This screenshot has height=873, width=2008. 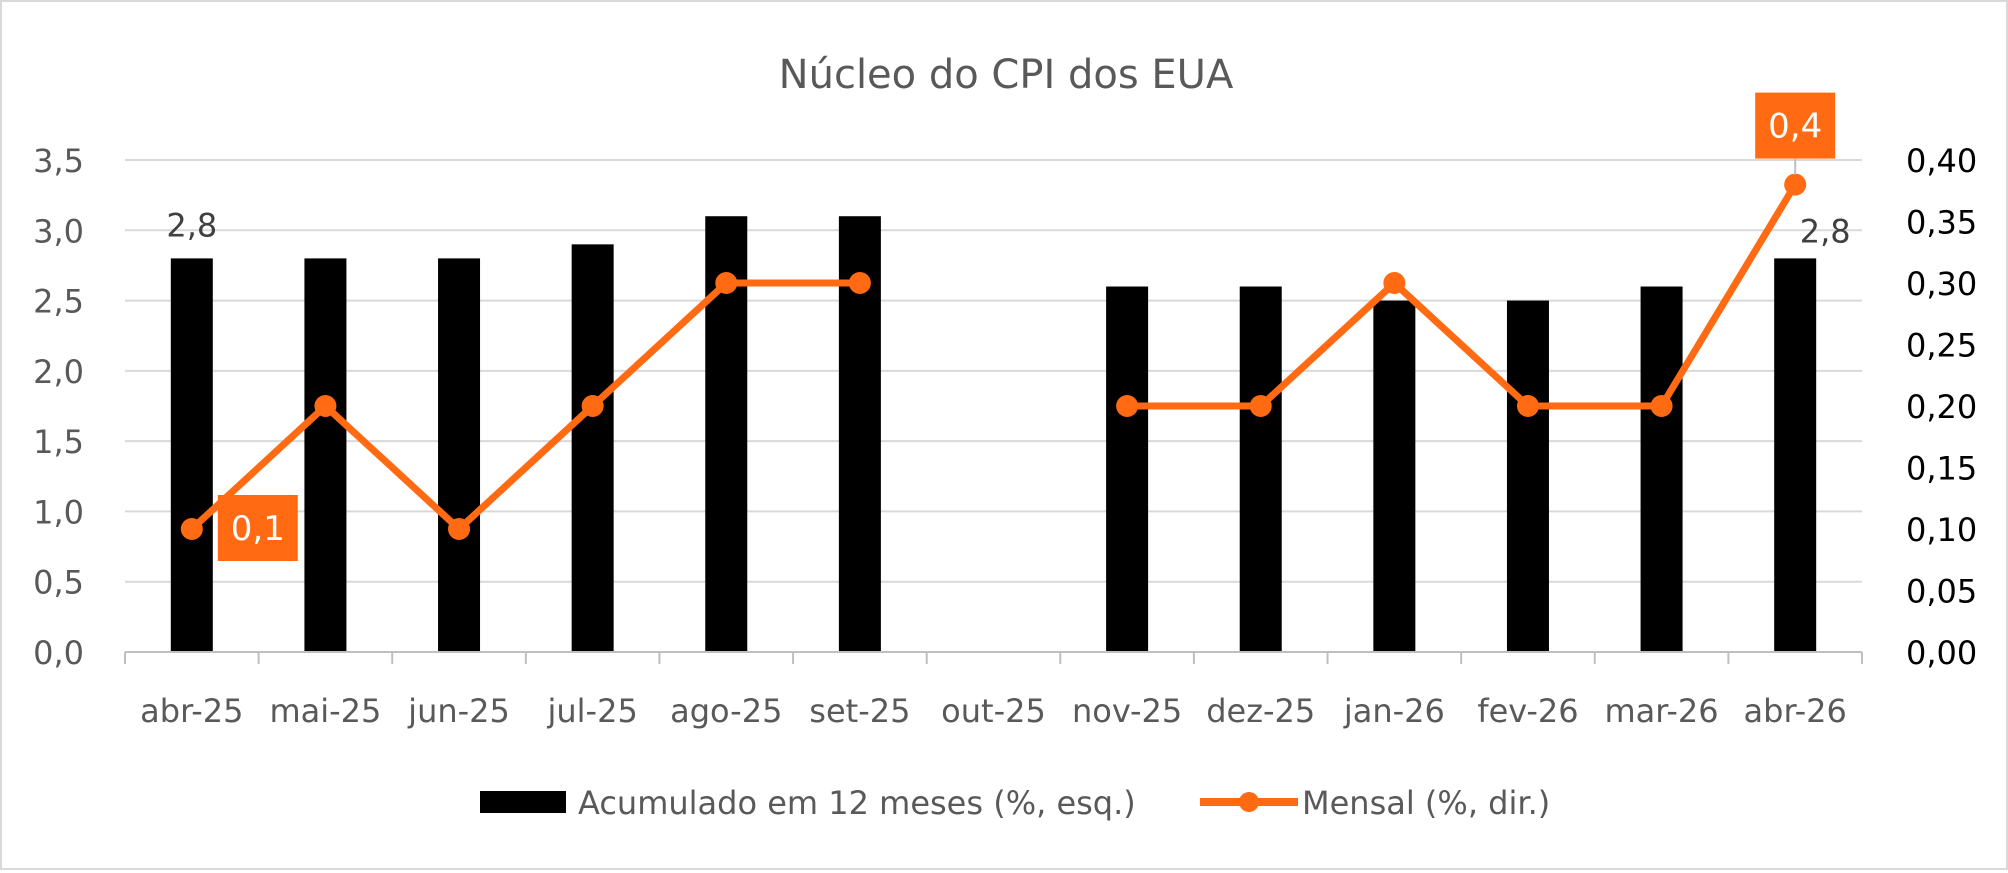 What do you see at coordinates (1941, 284) in the screenshot?
I see `y-right-tick-label: 0,30` at bounding box center [1941, 284].